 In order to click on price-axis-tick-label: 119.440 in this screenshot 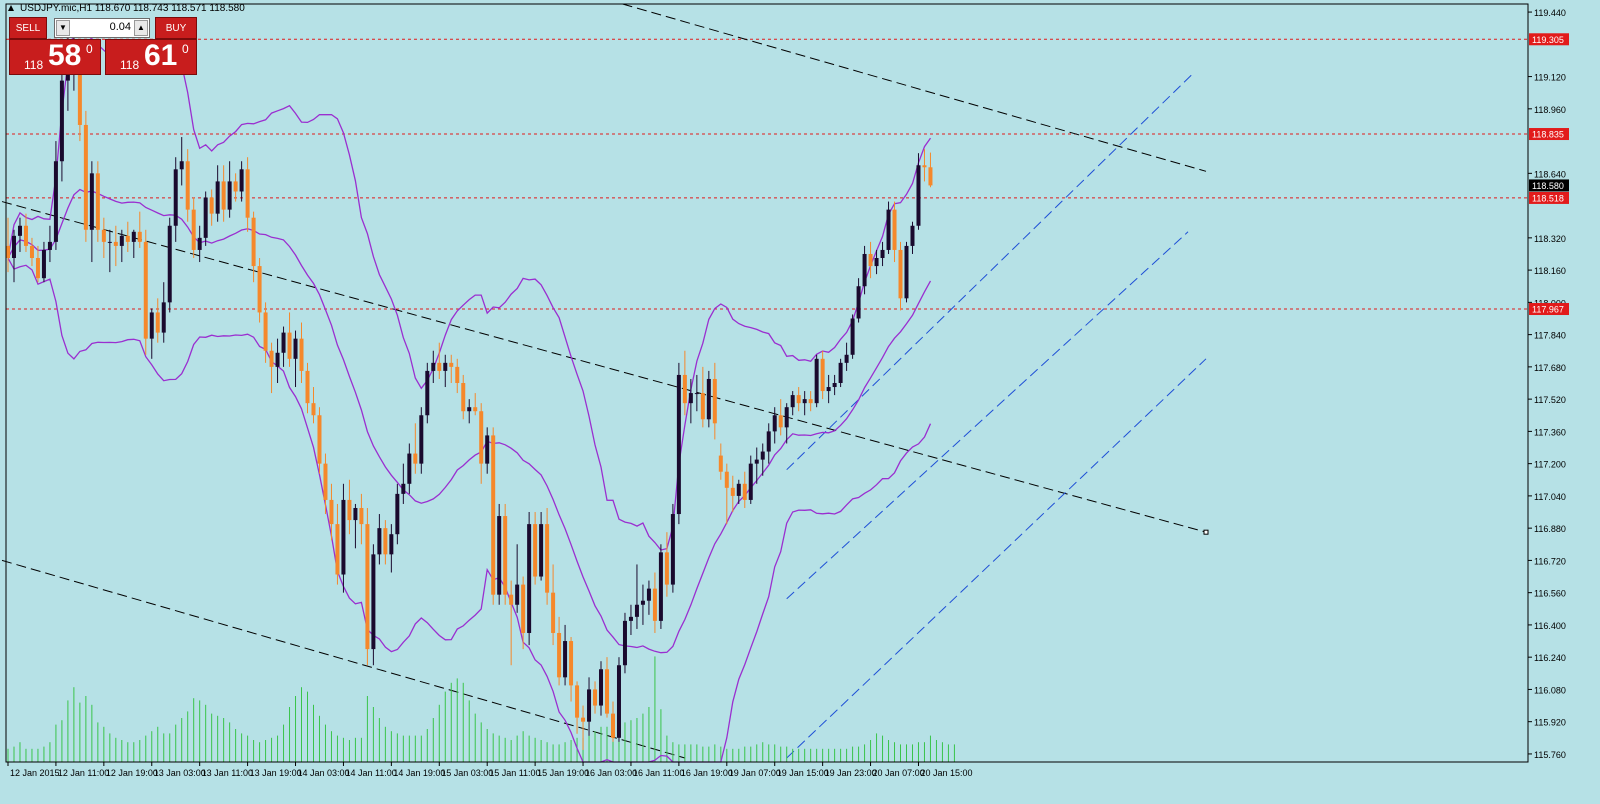, I will do `click(1550, 13)`.